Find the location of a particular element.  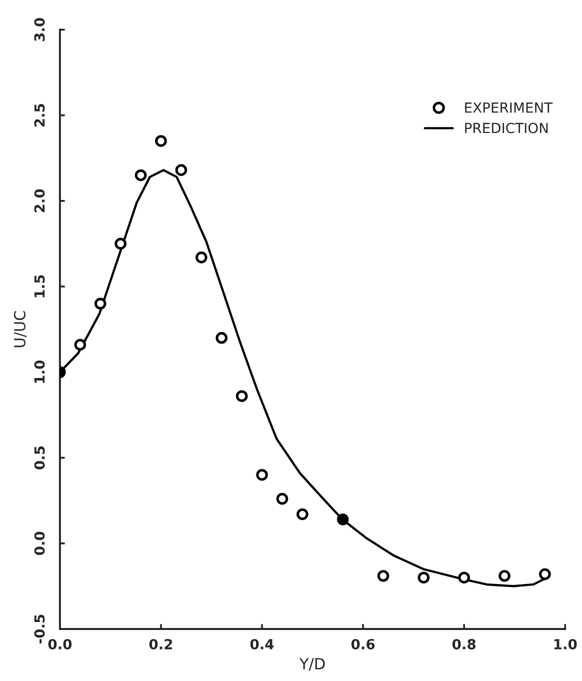

legend-label: PREDICTION is located at coordinates (506, 128).